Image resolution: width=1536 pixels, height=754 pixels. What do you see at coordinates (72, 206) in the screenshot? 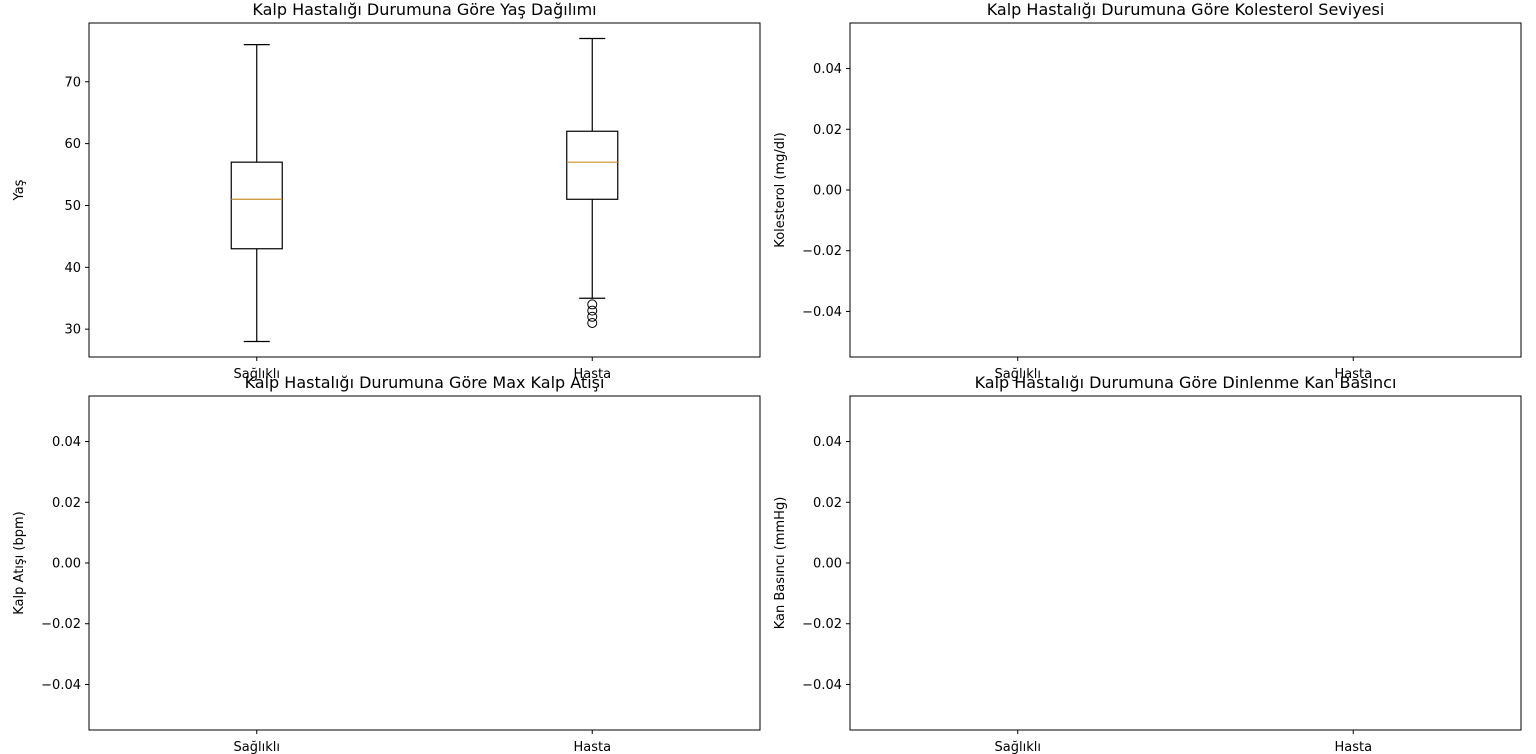
I see `y-tick-label: 50` at bounding box center [72, 206].